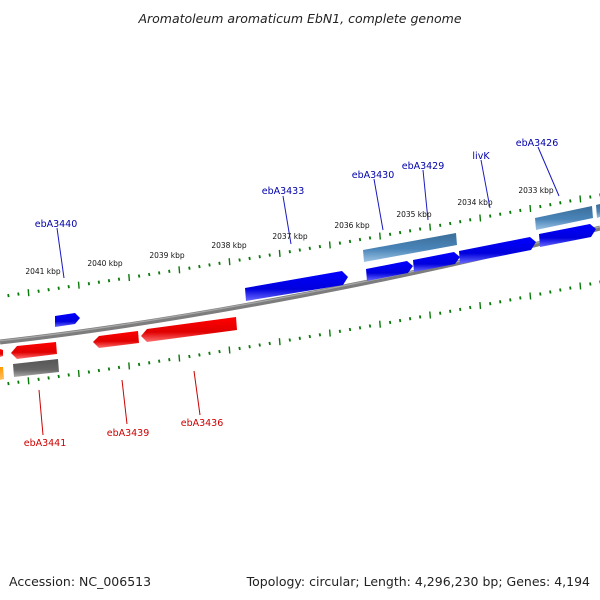 The width and height of the screenshot is (600, 600). I want to click on gene-ebA3439, so click(116, 339).